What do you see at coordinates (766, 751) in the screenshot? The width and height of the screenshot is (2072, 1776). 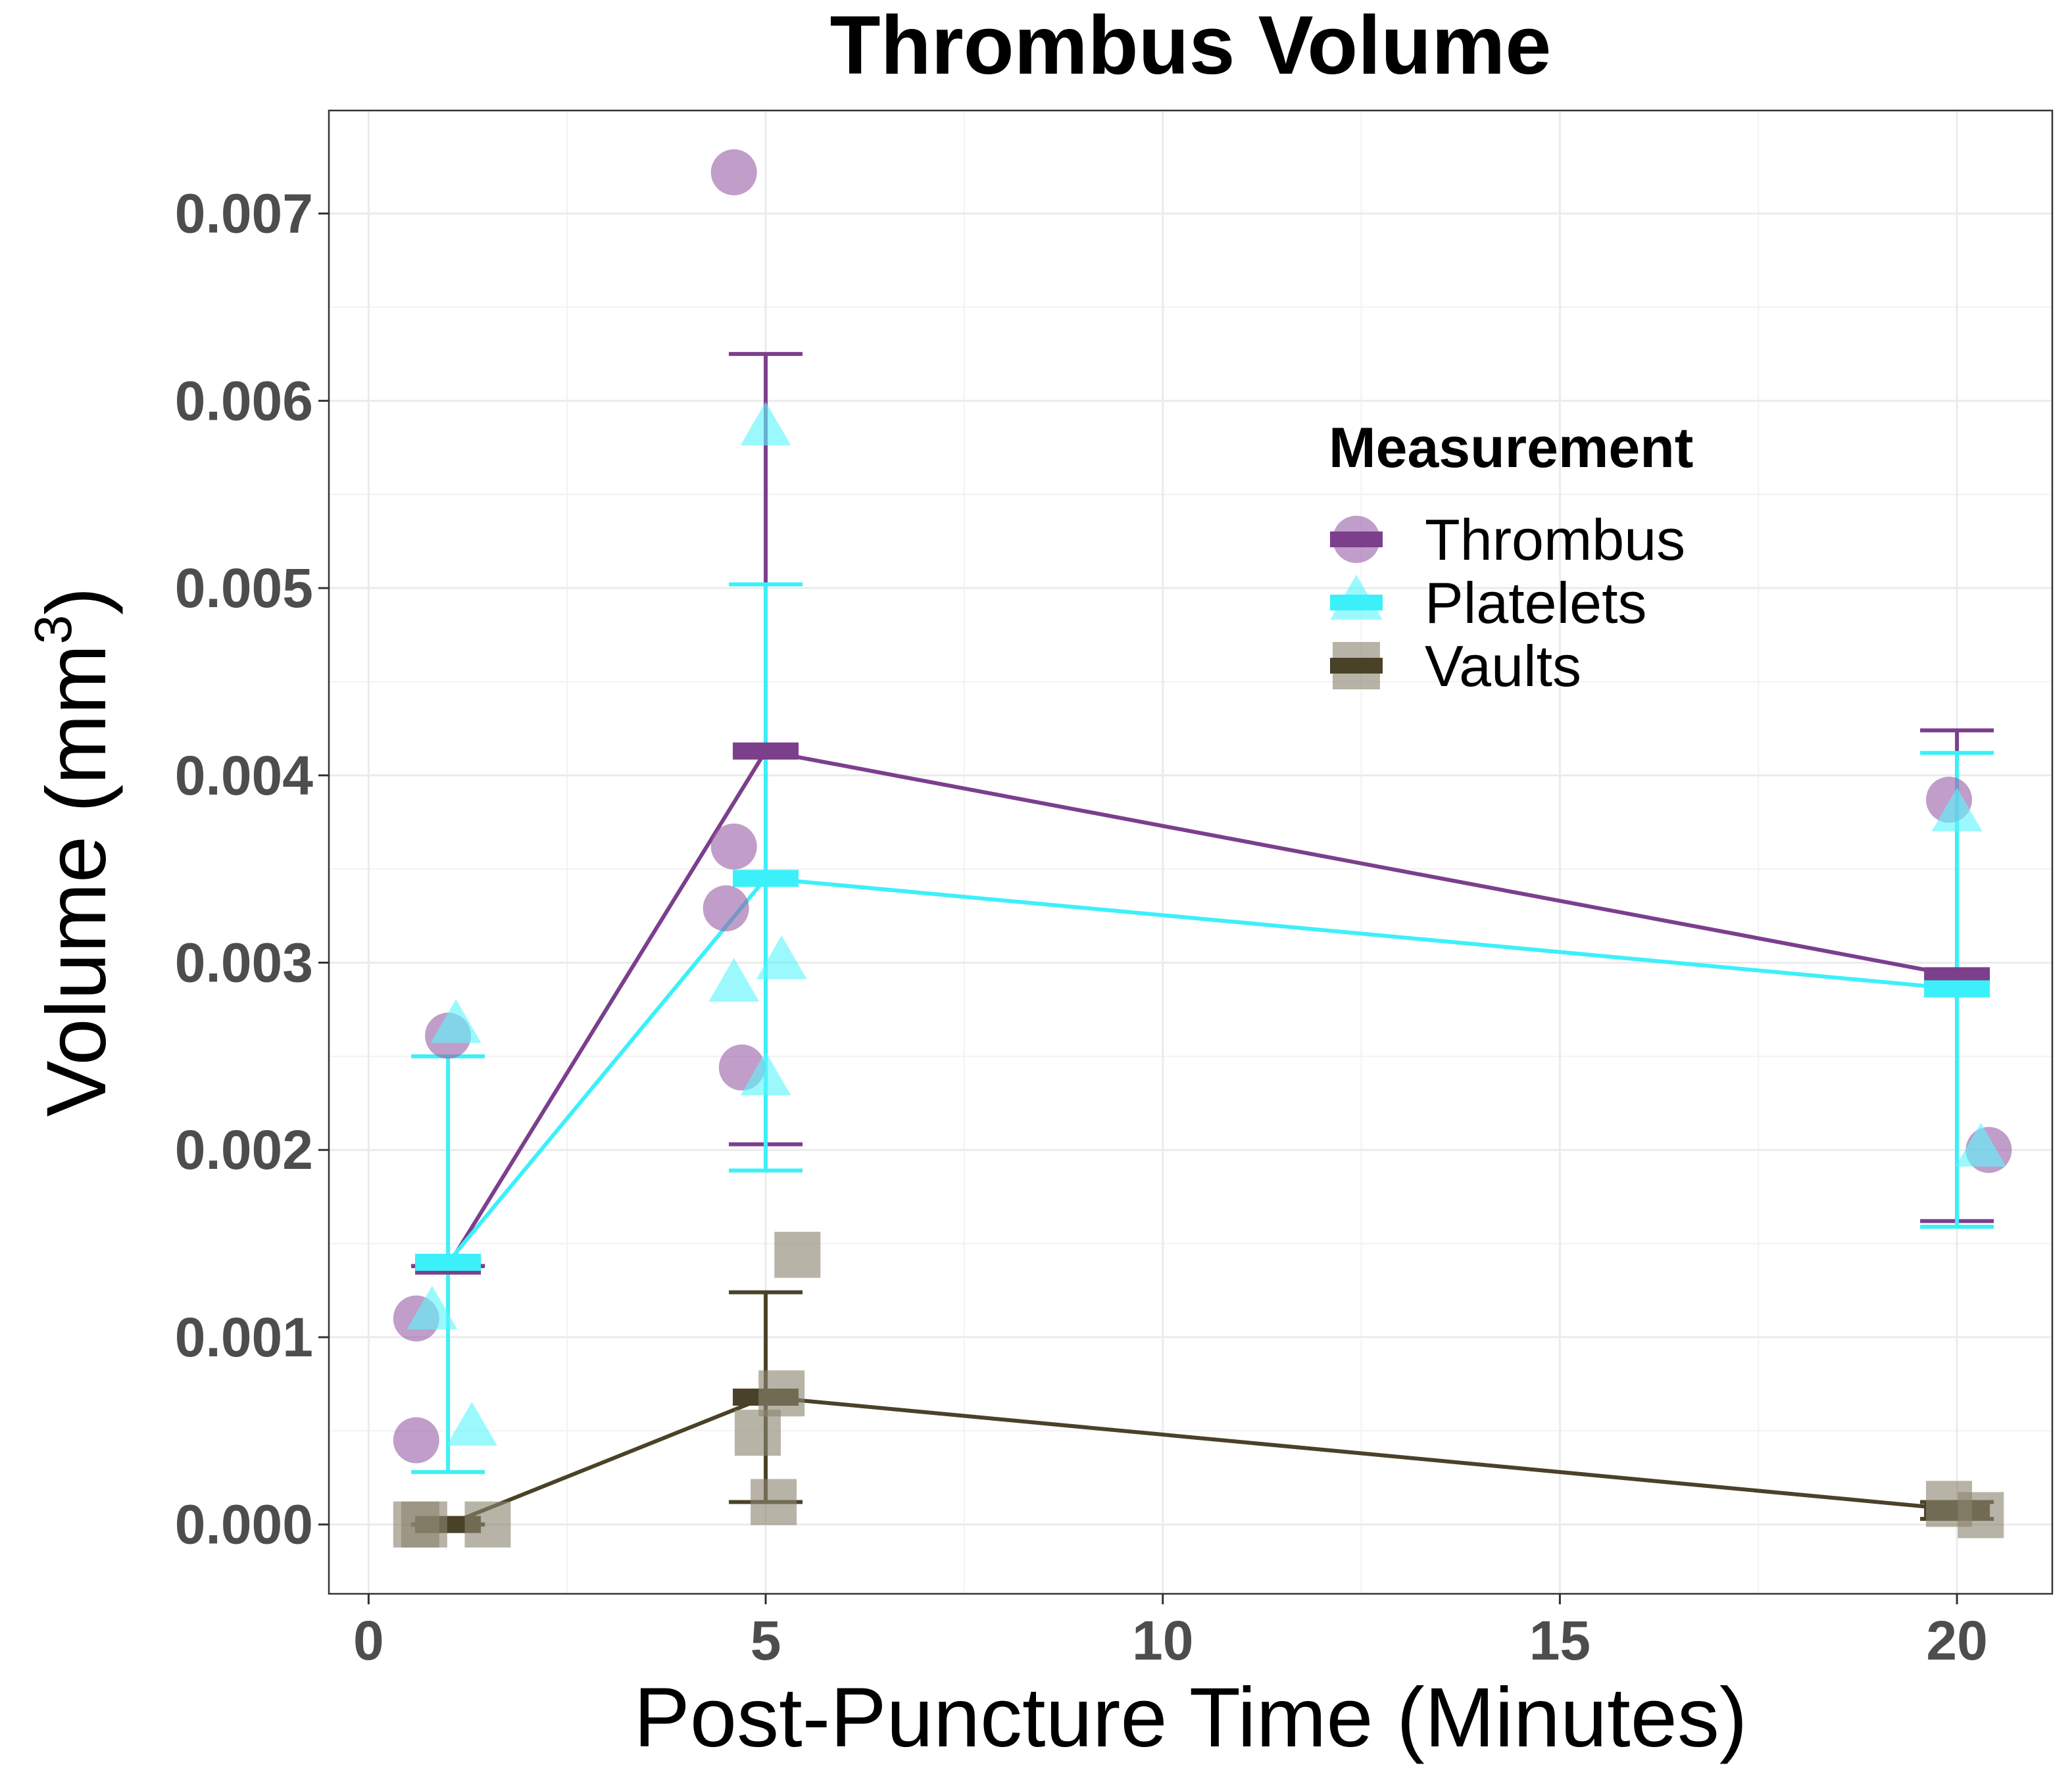 I see `mean-marker-thrombus` at bounding box center [766, 751].